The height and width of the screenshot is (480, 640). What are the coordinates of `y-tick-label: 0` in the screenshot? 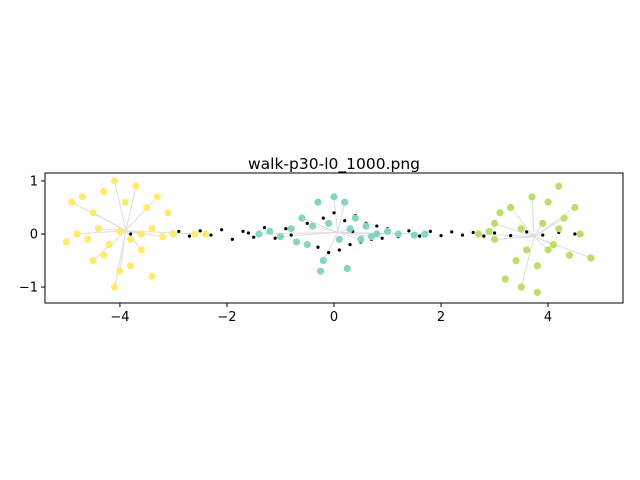 It's located at (34, 235).